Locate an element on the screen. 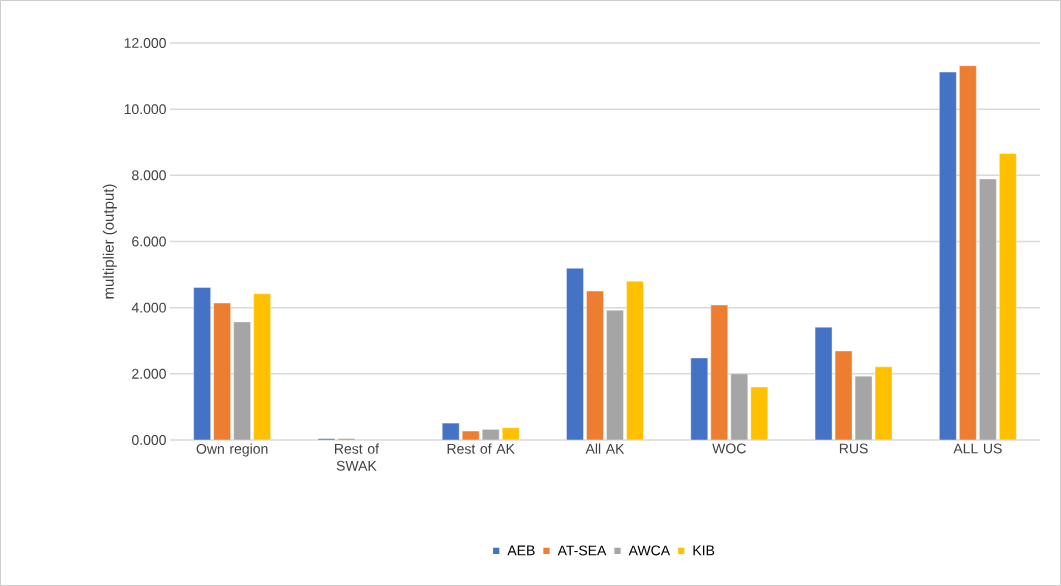 This screenshot has height=586, width=1061. legend-label: AEB is located at coordinates (521, 550).